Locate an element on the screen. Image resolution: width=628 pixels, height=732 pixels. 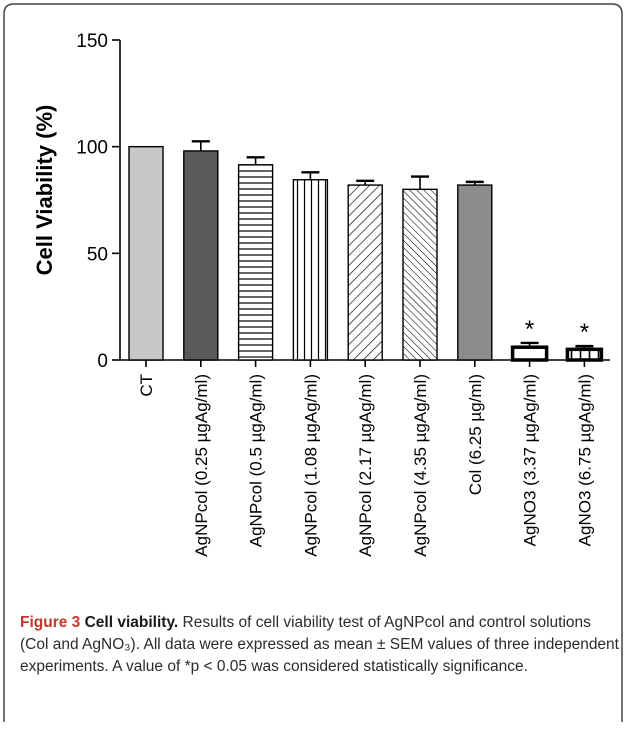
y-axis-label: Cell Viability (%) is located at coordinates (44, 190).